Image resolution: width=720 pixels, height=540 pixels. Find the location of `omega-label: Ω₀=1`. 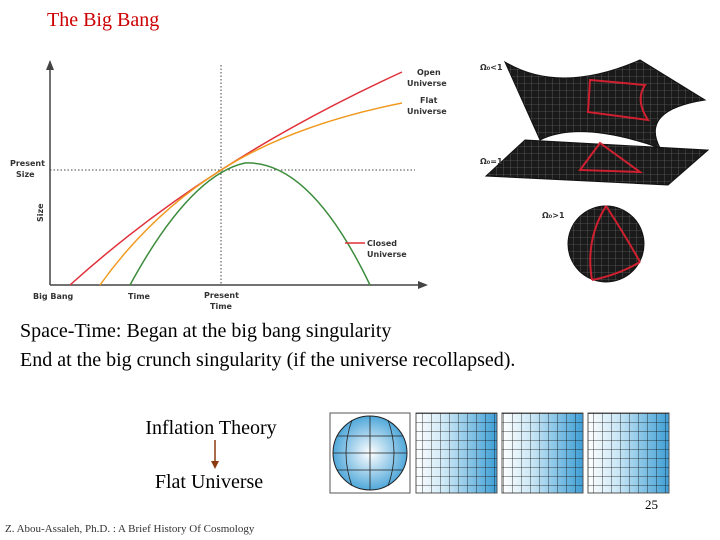

omega-label: Ω₀=1 is located at coordinates (491, 161).